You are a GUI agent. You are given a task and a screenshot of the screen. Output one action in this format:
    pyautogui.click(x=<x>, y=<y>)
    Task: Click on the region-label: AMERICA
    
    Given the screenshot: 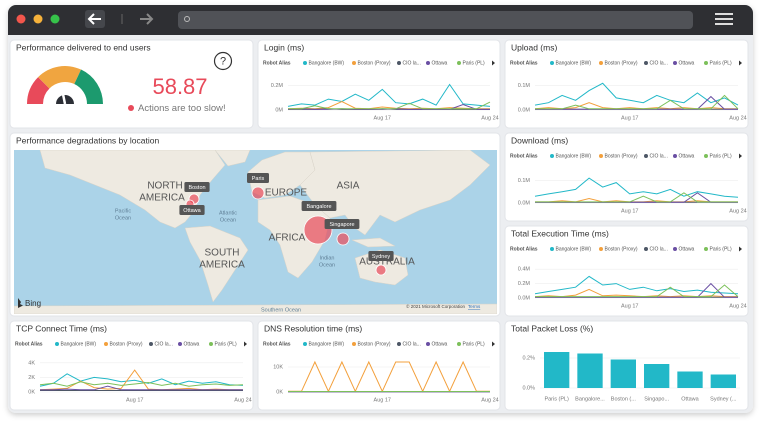 What is the action you would take?
    pyautogui.click(x=162, y=198)
    